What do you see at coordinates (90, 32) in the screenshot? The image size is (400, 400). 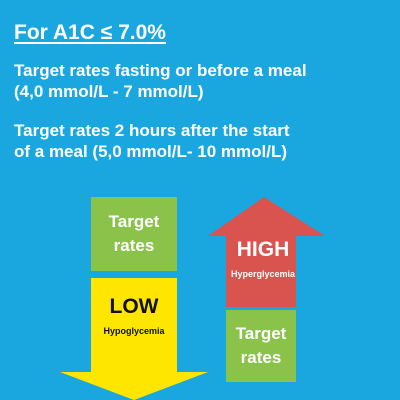 I see `a1c-heading: For A1C ≤ 7.0%` at bounding box center [90, 32].